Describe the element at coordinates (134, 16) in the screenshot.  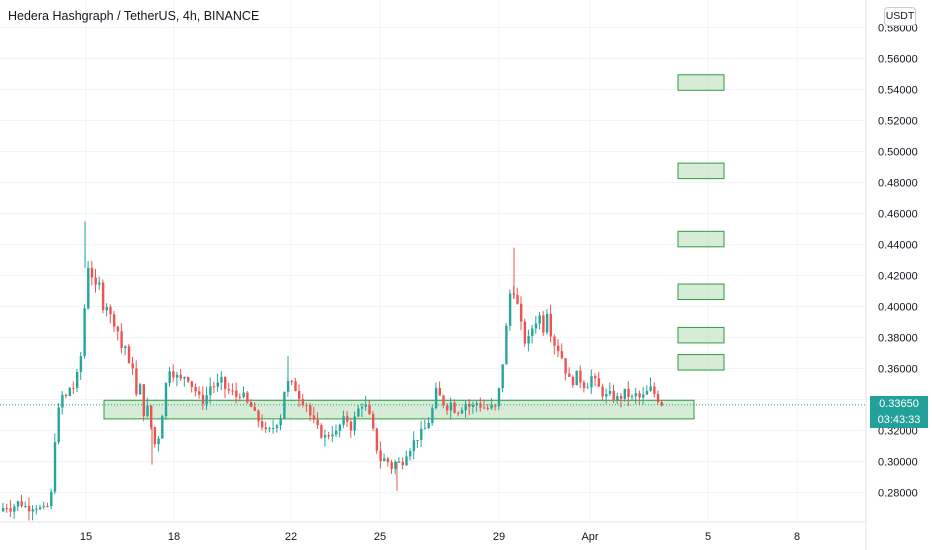
I see `symbol-title: Hedera Hashgraph / TetherUS, 4h, BINANCE` at that location.